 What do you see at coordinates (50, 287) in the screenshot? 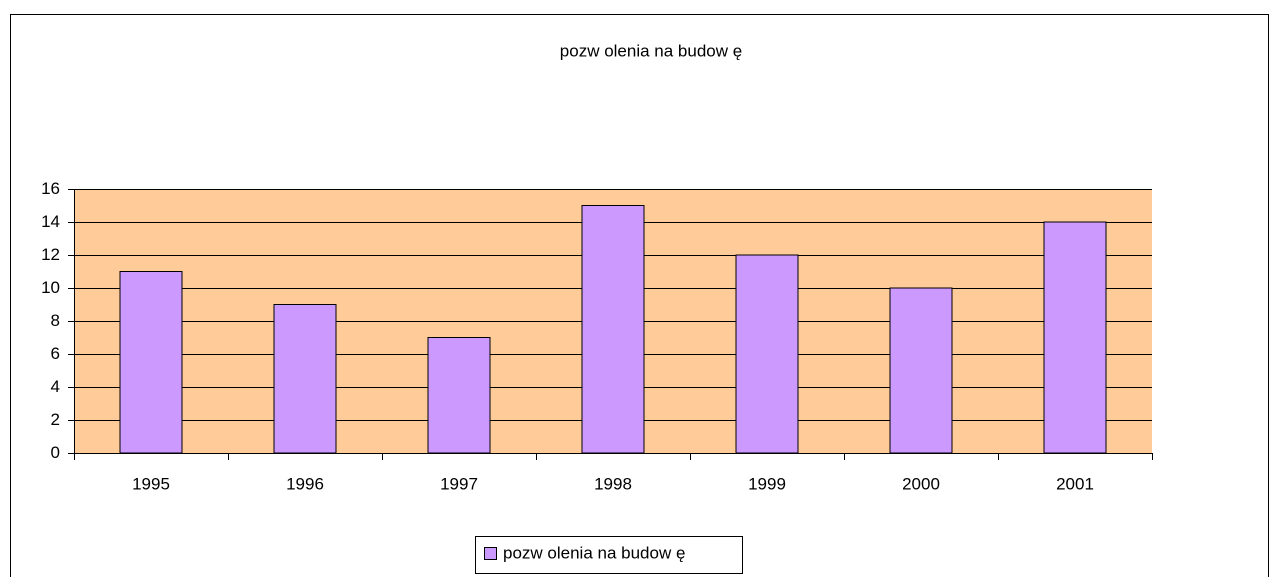
I see `y-tick-label: 10` at bounding box center [50, 287].